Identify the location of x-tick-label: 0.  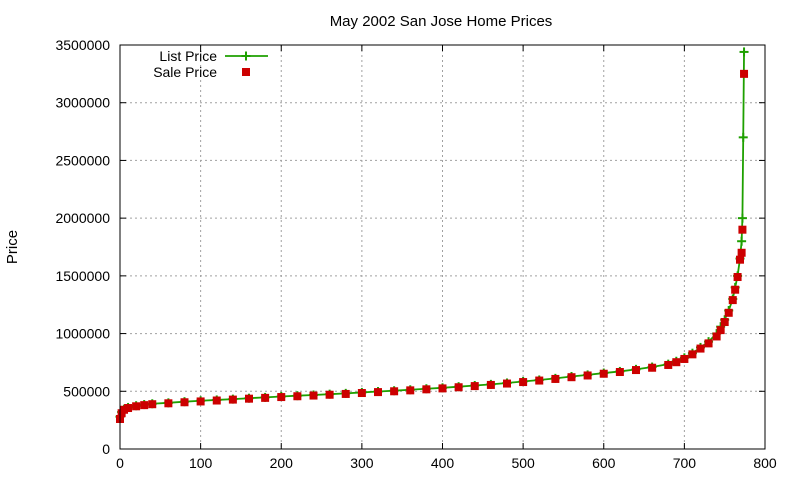
(120, 463).